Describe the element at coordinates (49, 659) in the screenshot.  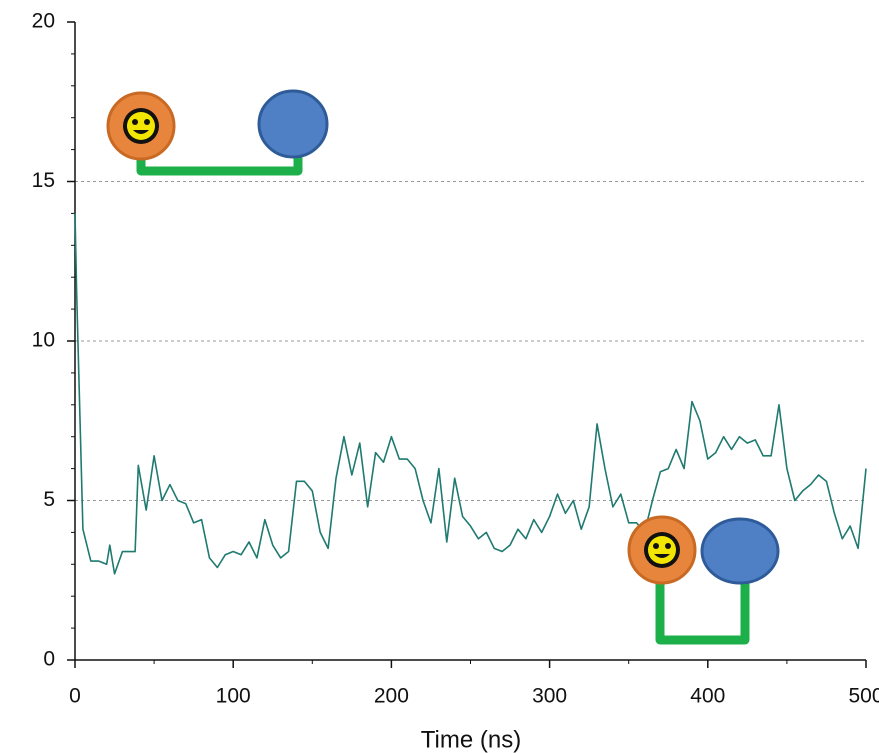
I see `y-tick-label: 0` at that location.